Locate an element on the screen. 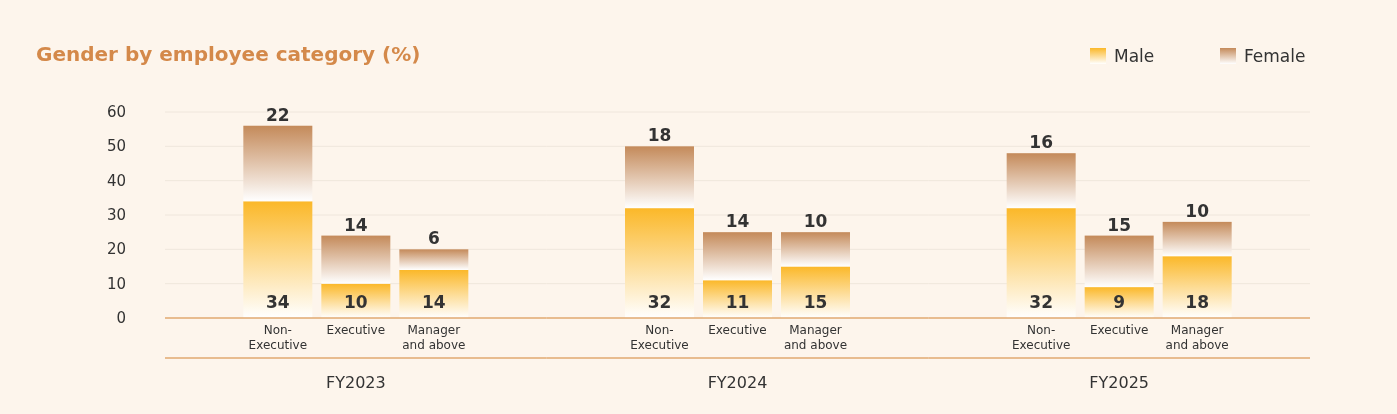  legend-label: Female is located at coordinates (1275, 56).